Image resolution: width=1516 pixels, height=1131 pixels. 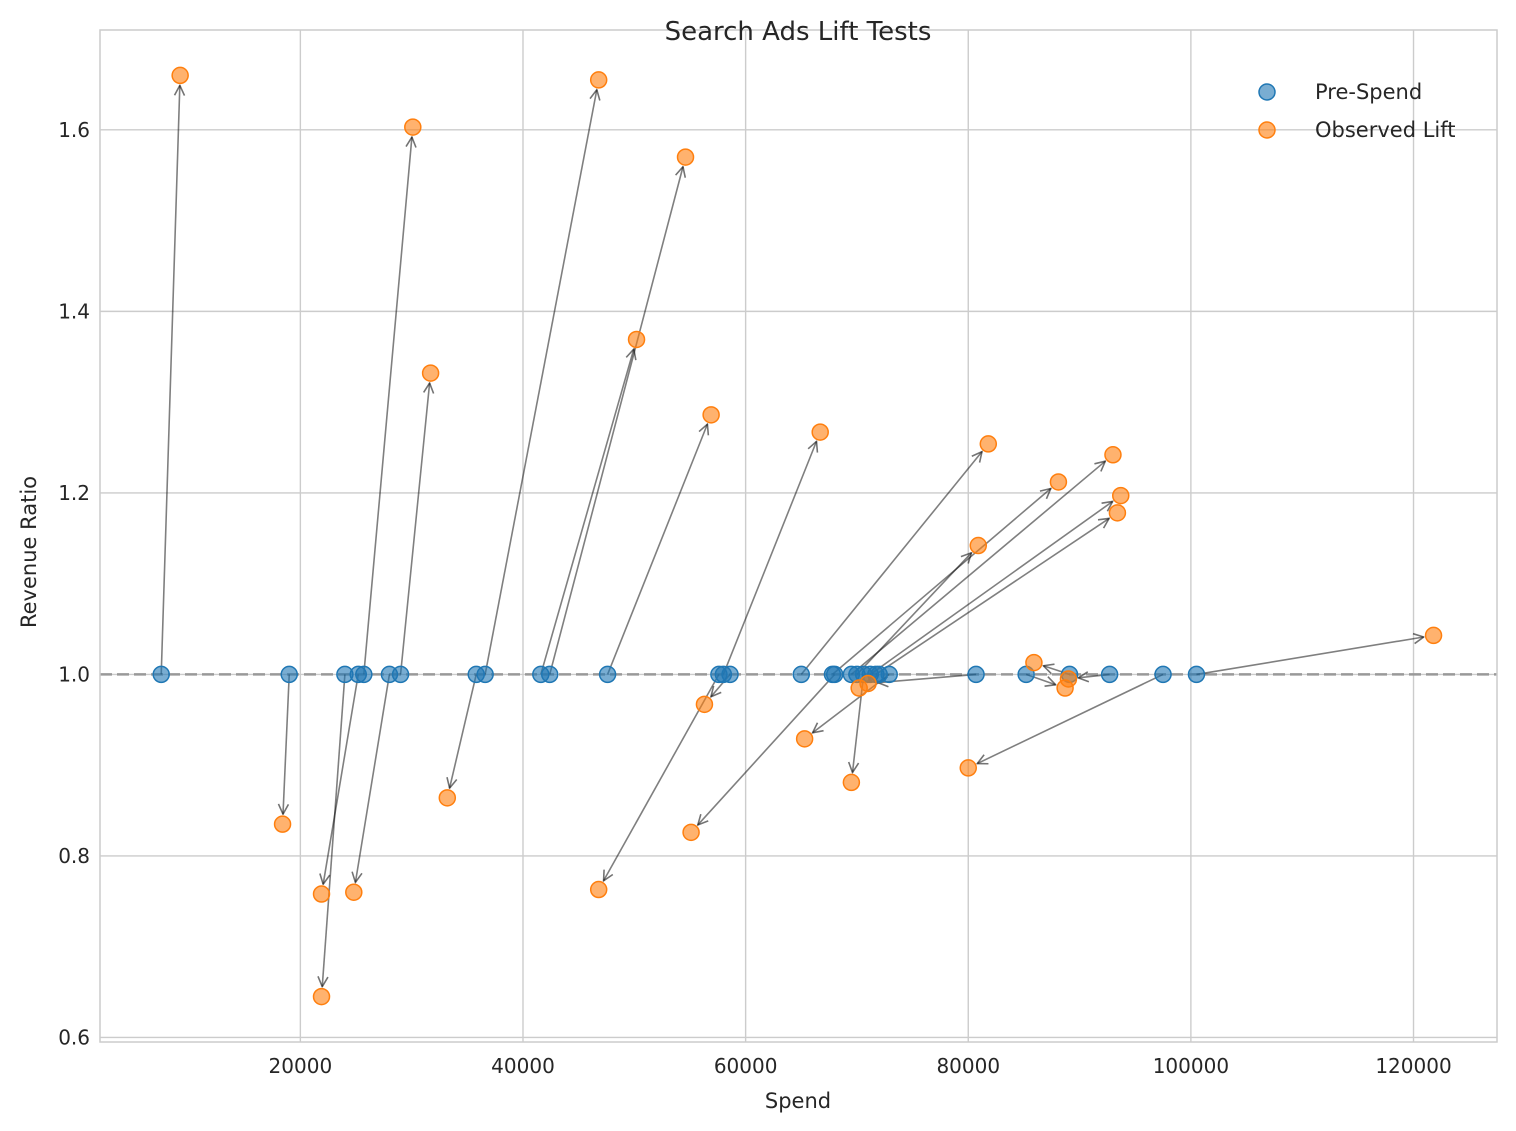 I want to click on y-tick-label: 1.4, so click(x=74, y=311).